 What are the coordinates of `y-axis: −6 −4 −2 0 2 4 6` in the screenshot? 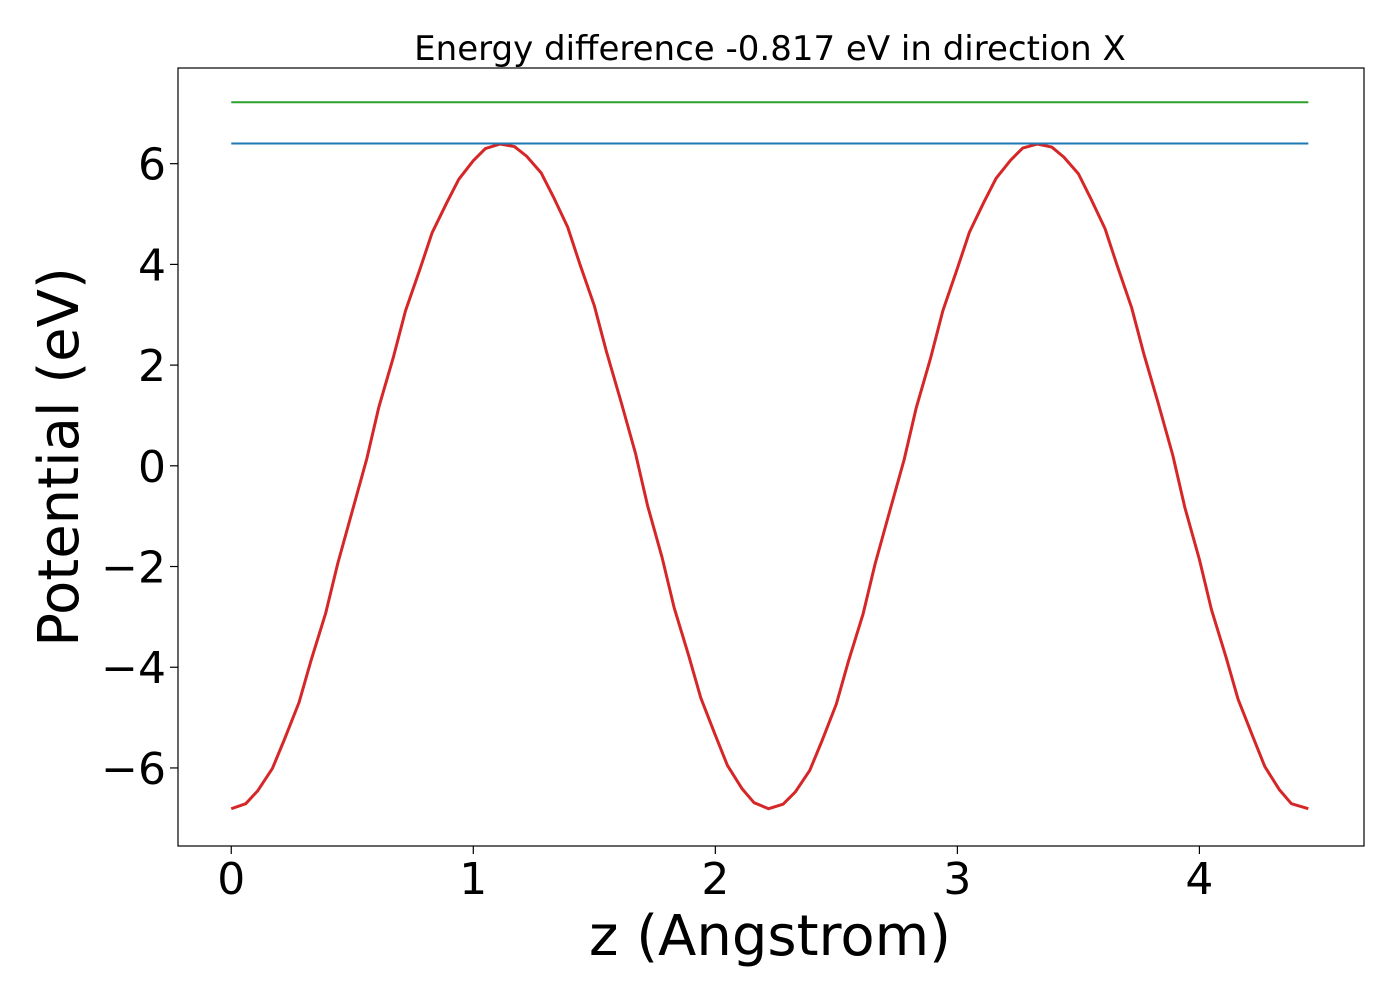 It's located at (139, 467).